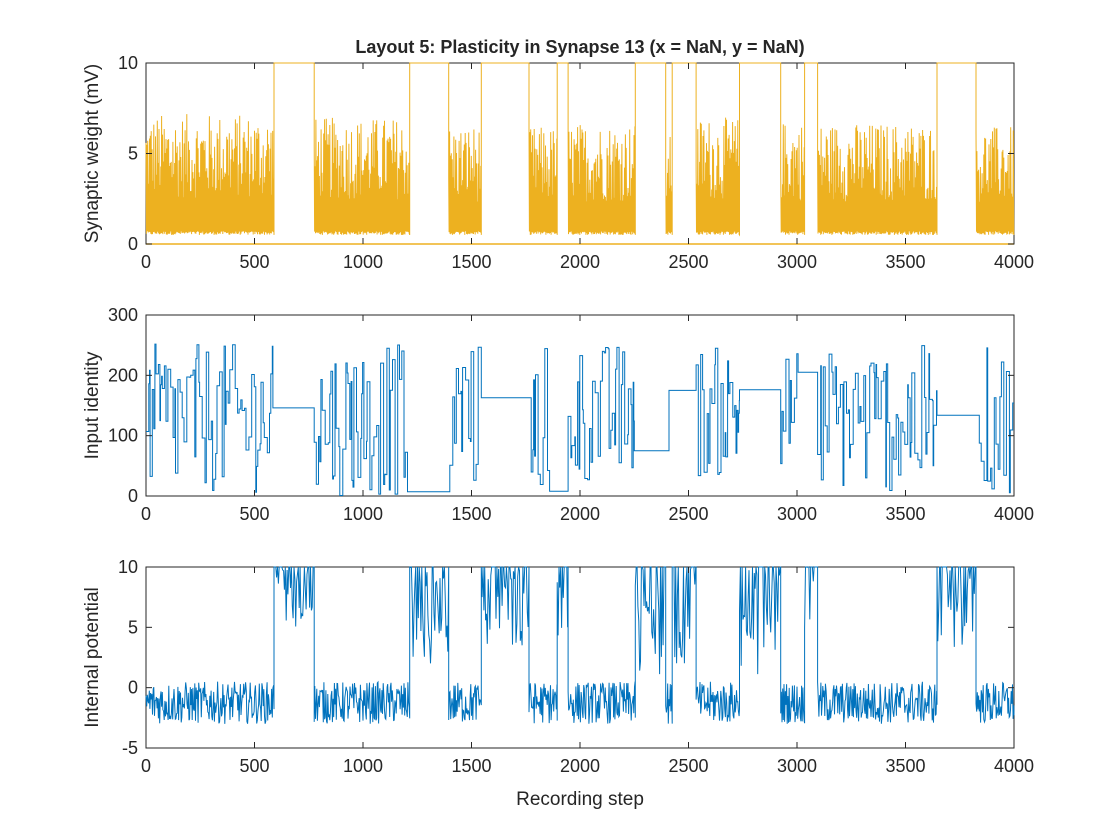 This screenshot has height=840, width=1120. What do you see at coordinates (92, 154) in the screenshot?
I see `y-axis-title: Synaptic weight (mV)` at bounding box center [92, 154].